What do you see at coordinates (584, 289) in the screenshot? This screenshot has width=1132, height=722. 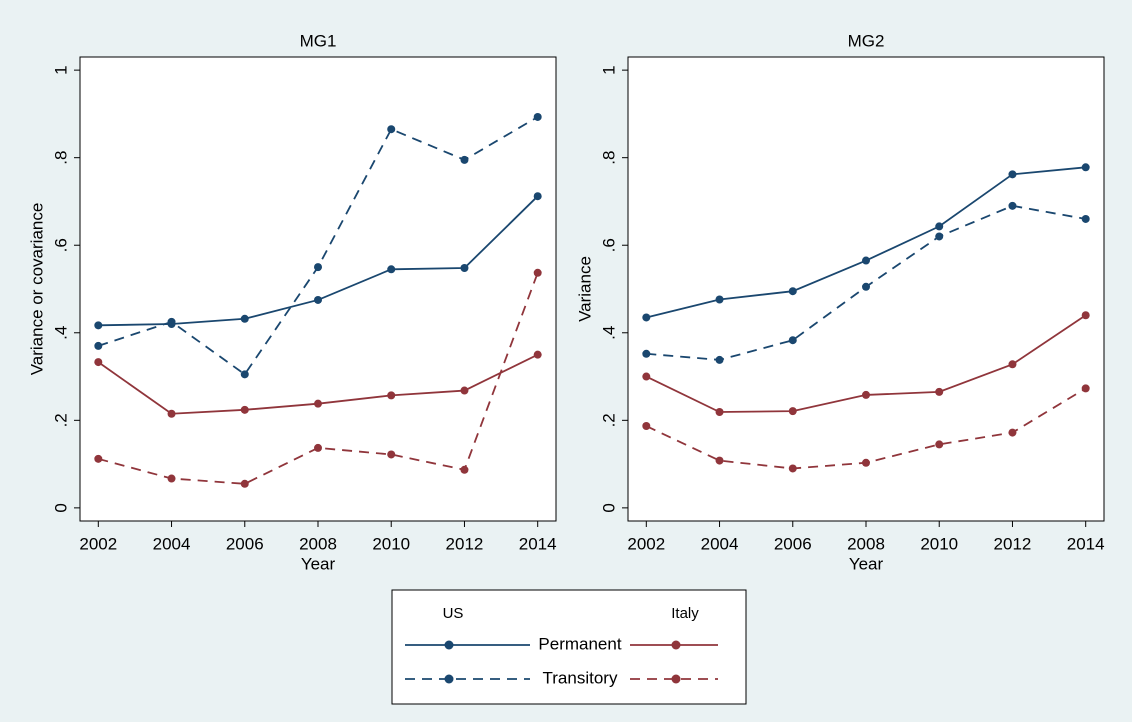 I see `y-axis-label: Variance` at bounding box center [584, 289].